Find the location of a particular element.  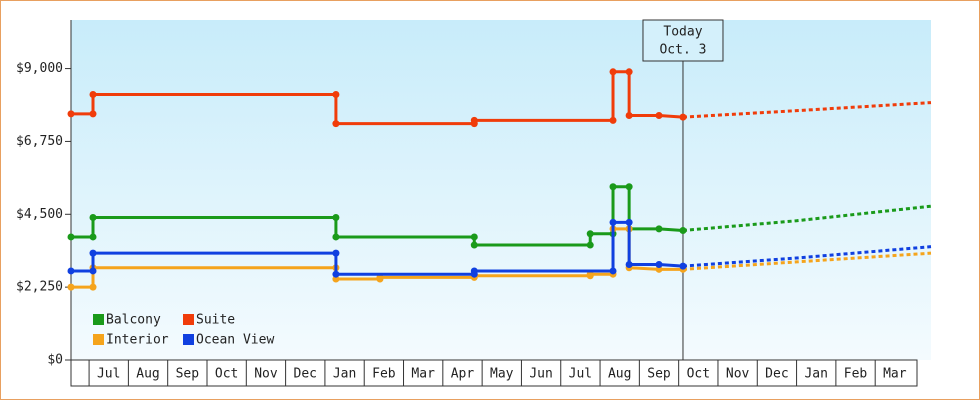

legend-label: Balcony is located at coordinates (133, 320).